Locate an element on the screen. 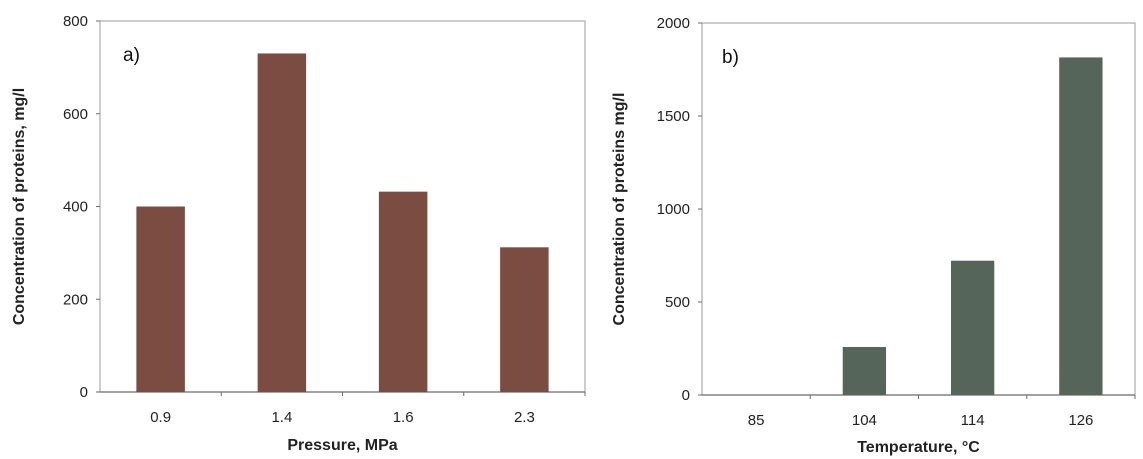 The width and height of the screenshot is (1143, 459). x-tick-label: 85 is located at coordinates (756, 420).